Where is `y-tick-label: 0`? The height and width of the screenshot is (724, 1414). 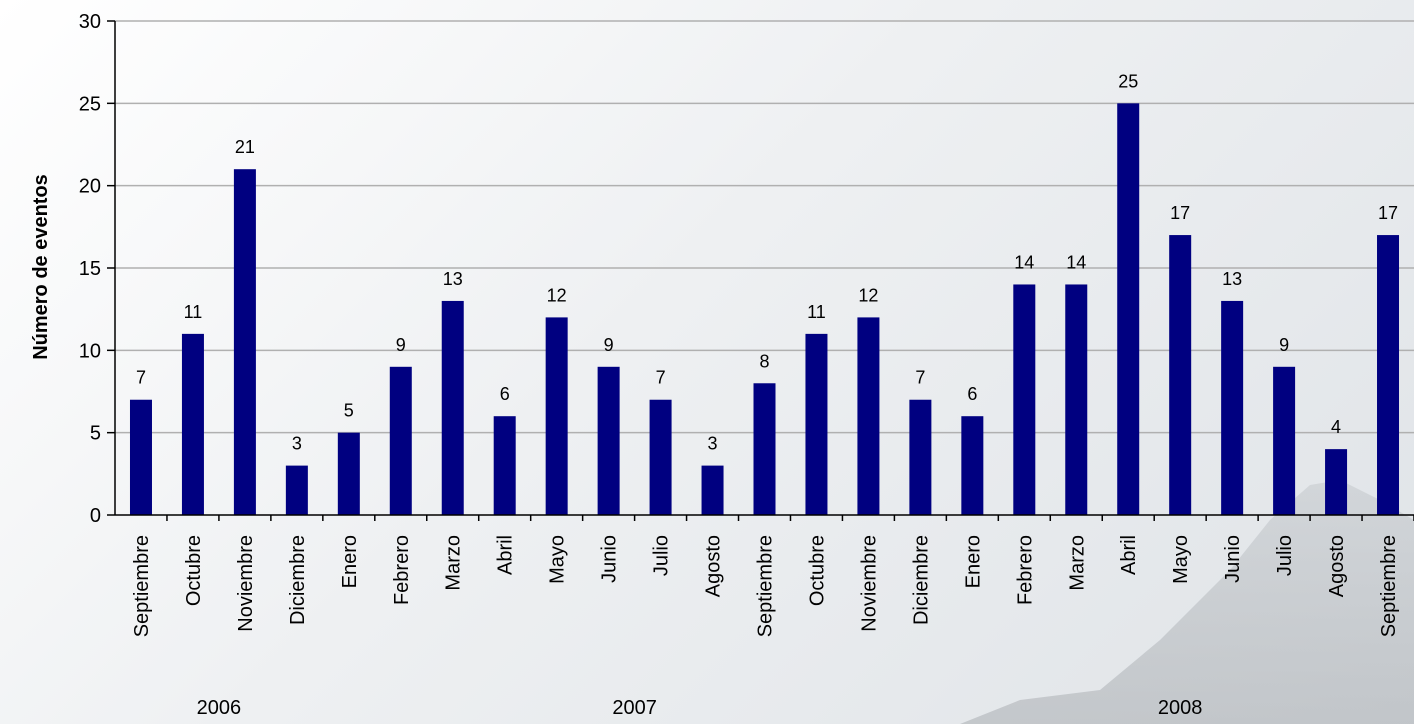
y-tick-label: 0 is located at coordinates (95, 516).